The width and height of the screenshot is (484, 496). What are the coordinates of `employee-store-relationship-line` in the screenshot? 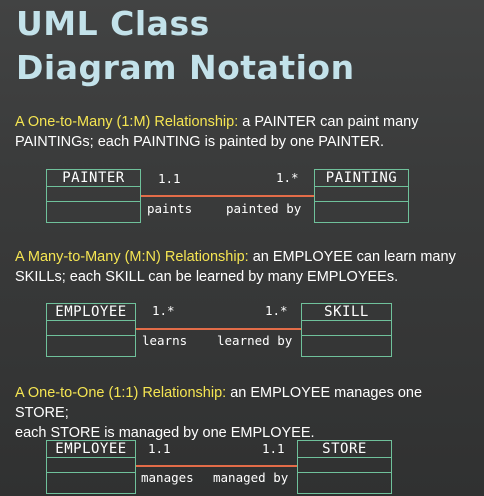 It's located at (216, 466).